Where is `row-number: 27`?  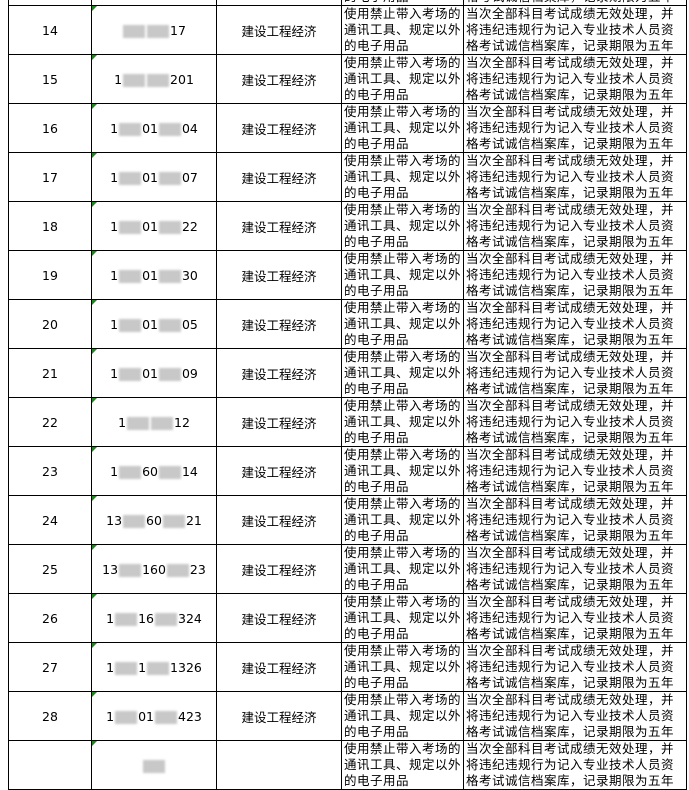 row-number: 27 is located at coordinates (50, 667).